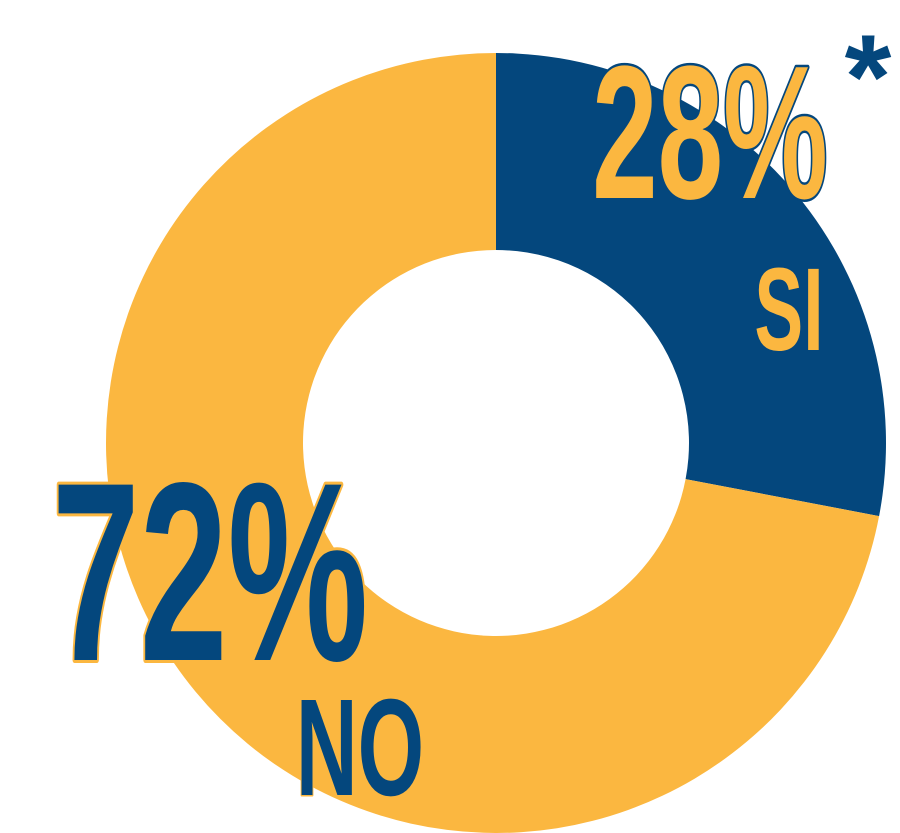  What do you see at coordinates (210, 571) in the screenshot?
I see `slice-no-value-label: 72%` at bounding box center [210, 571].